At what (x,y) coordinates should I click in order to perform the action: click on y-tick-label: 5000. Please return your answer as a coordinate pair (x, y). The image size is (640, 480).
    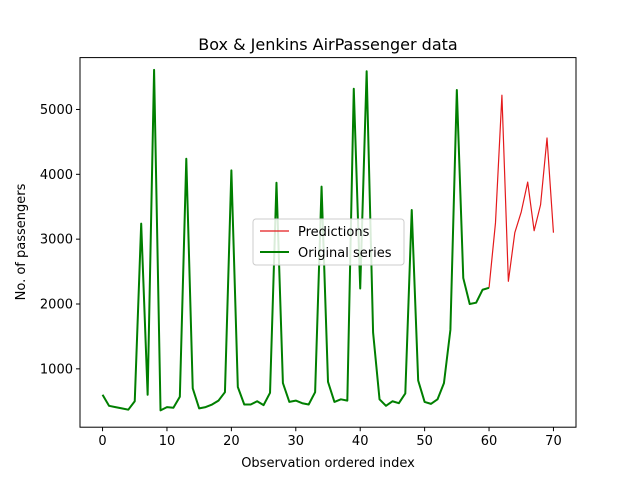
    Looking at the image, I should click on (56, 110).